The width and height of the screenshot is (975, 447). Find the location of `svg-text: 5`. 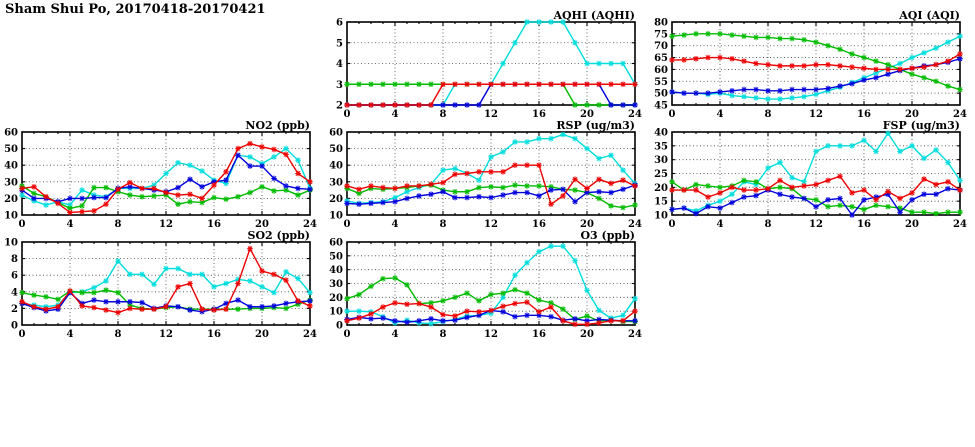

svg-text: 5 is located at coordinates (339, 43).